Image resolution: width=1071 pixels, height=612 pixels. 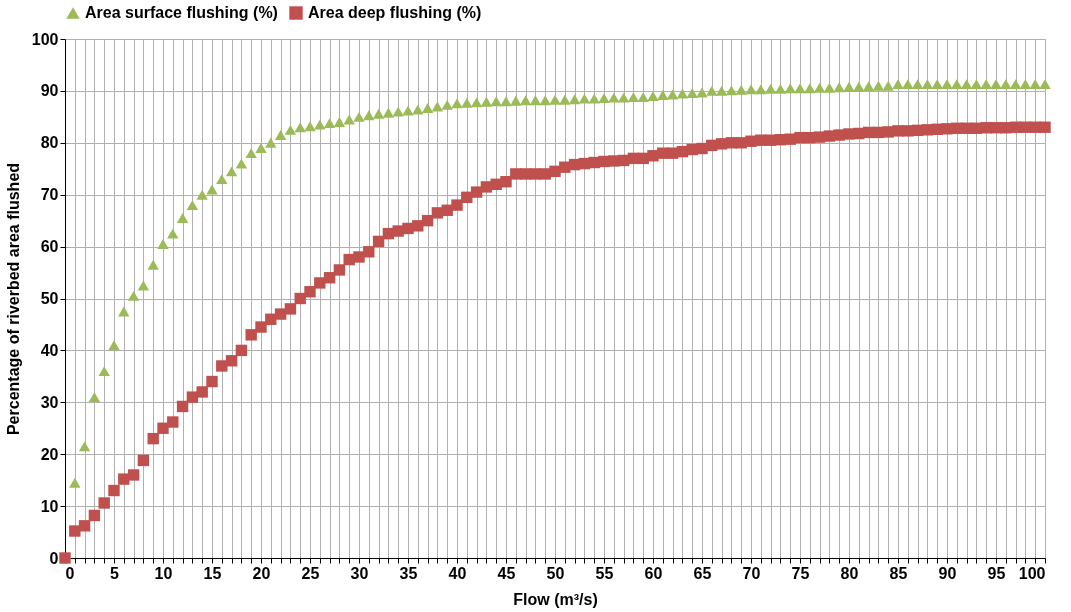 What do you see at coordinates (261, 573) in the screenshot?
I see `x-tick-label: 20` at bounding box center [261, 573].